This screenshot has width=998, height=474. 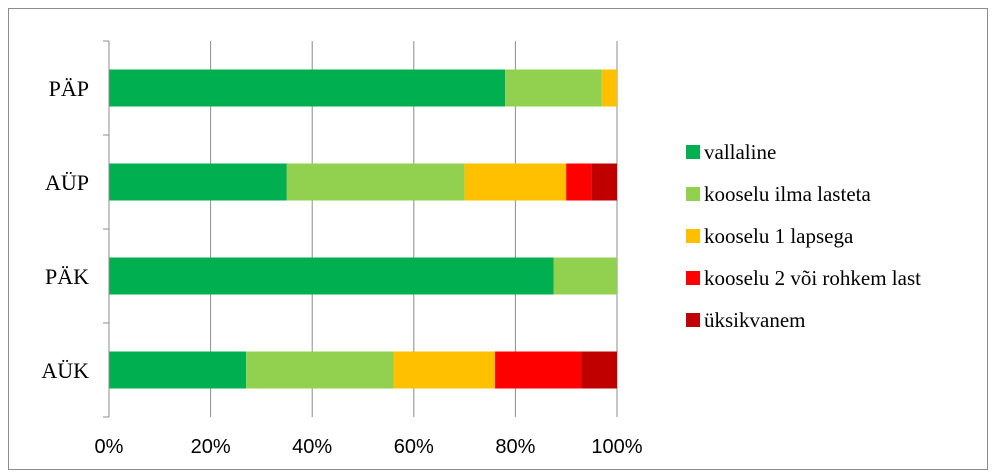 I want to click on bar-segment-päk-1, so click(x=585, y=276).